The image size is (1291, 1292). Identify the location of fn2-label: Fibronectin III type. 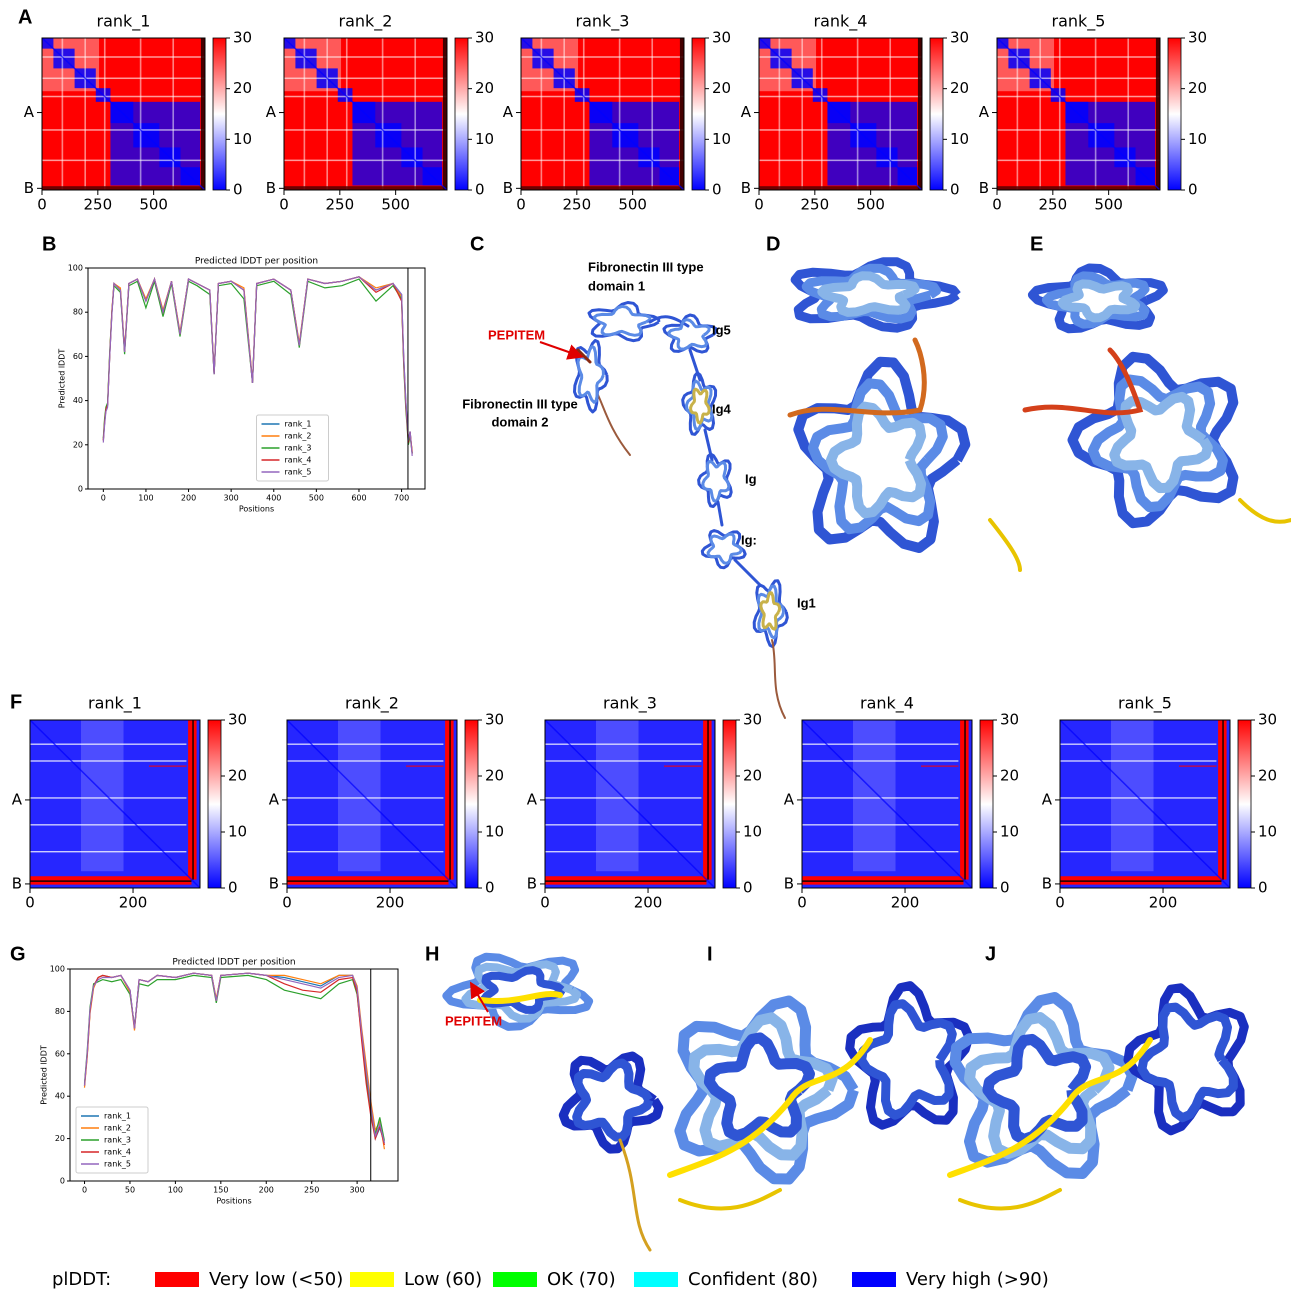
(520, 403).